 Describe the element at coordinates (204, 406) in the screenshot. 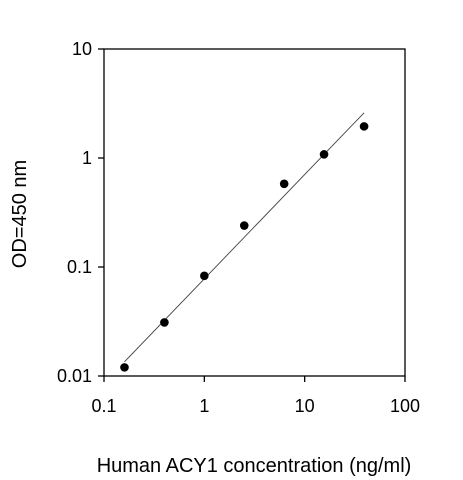

I see `x-tick-label: 1` at that location.